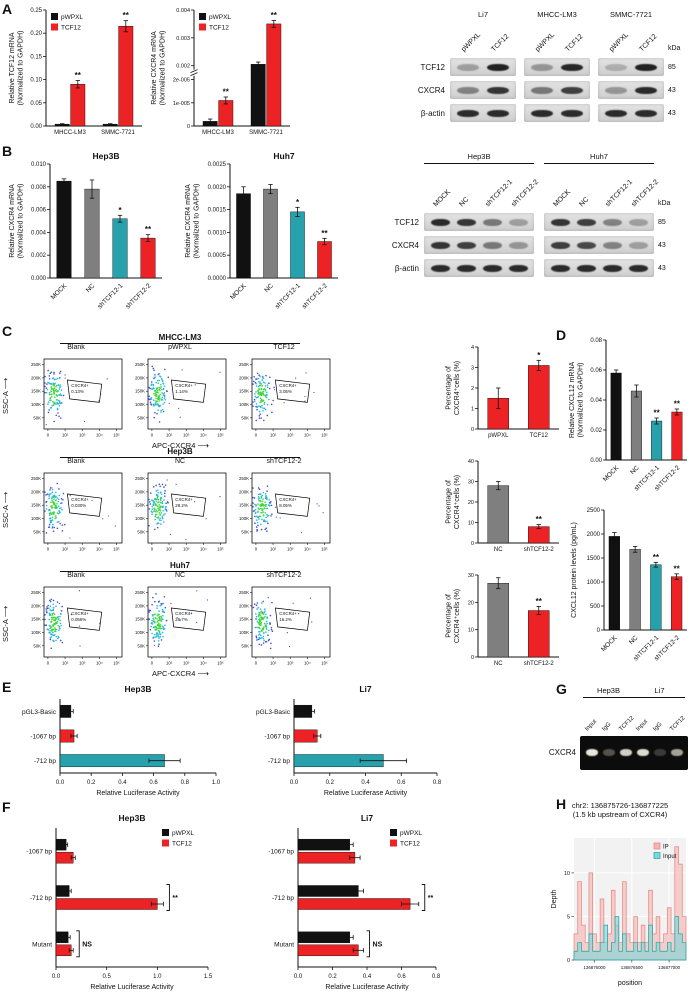  I want to click on svg-text: pGL3-Basic, so click(273, 712).